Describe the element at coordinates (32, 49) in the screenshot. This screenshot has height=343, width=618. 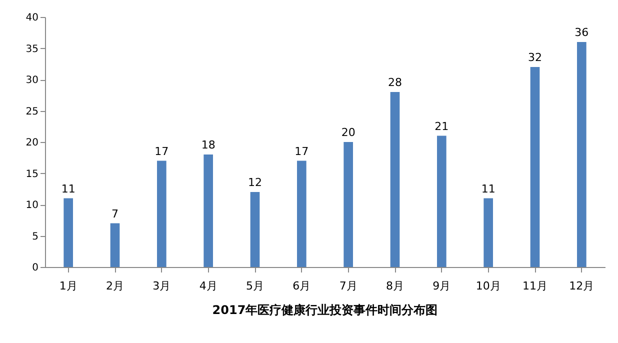
I see `y-tick-label: 35` at that location.